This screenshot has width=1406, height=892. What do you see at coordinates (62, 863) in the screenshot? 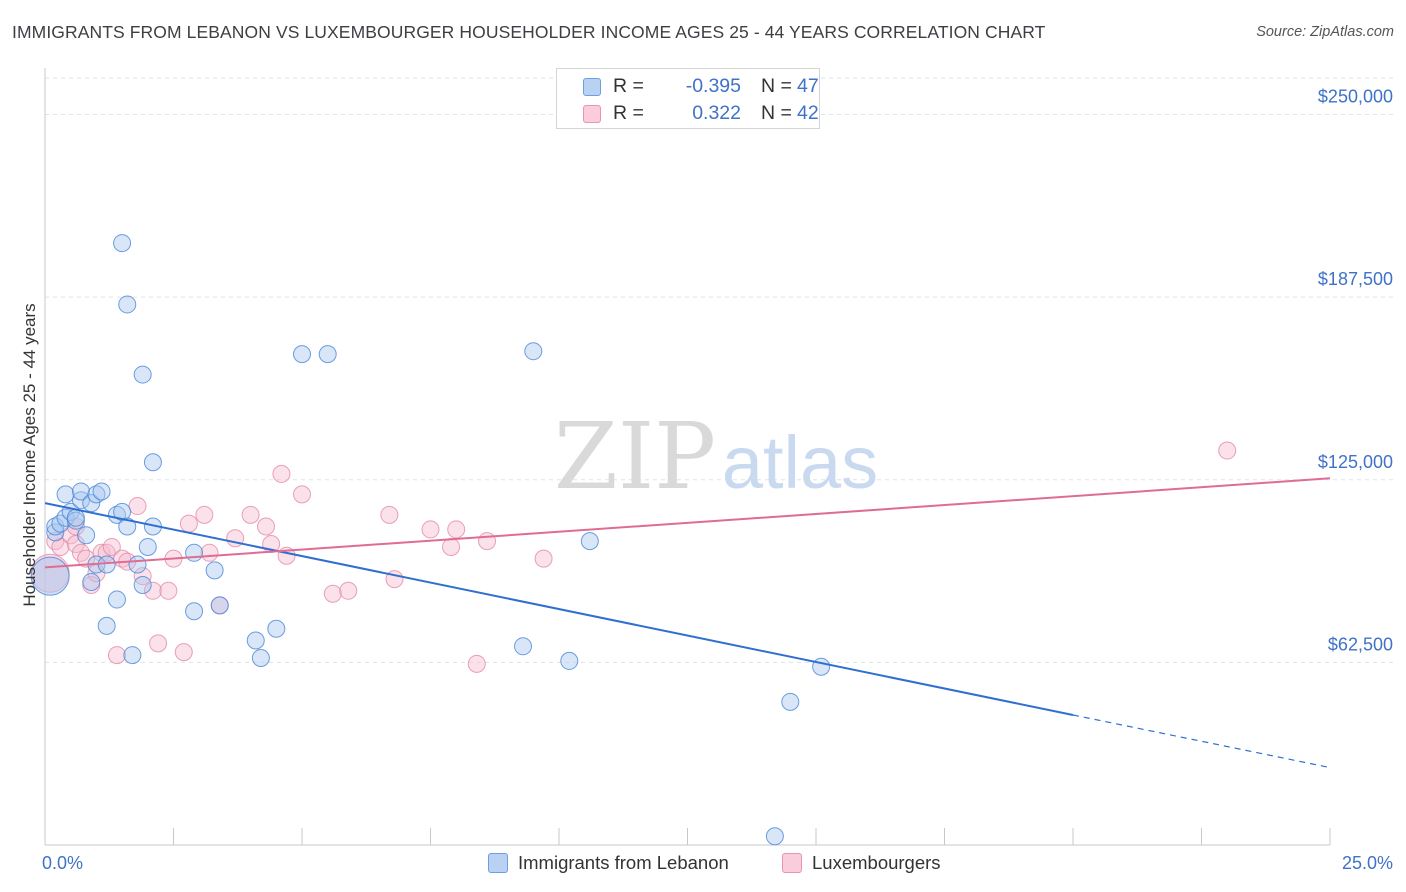
I see `x-tick-label-start: 0.0%` at bounding box center [62, 863].